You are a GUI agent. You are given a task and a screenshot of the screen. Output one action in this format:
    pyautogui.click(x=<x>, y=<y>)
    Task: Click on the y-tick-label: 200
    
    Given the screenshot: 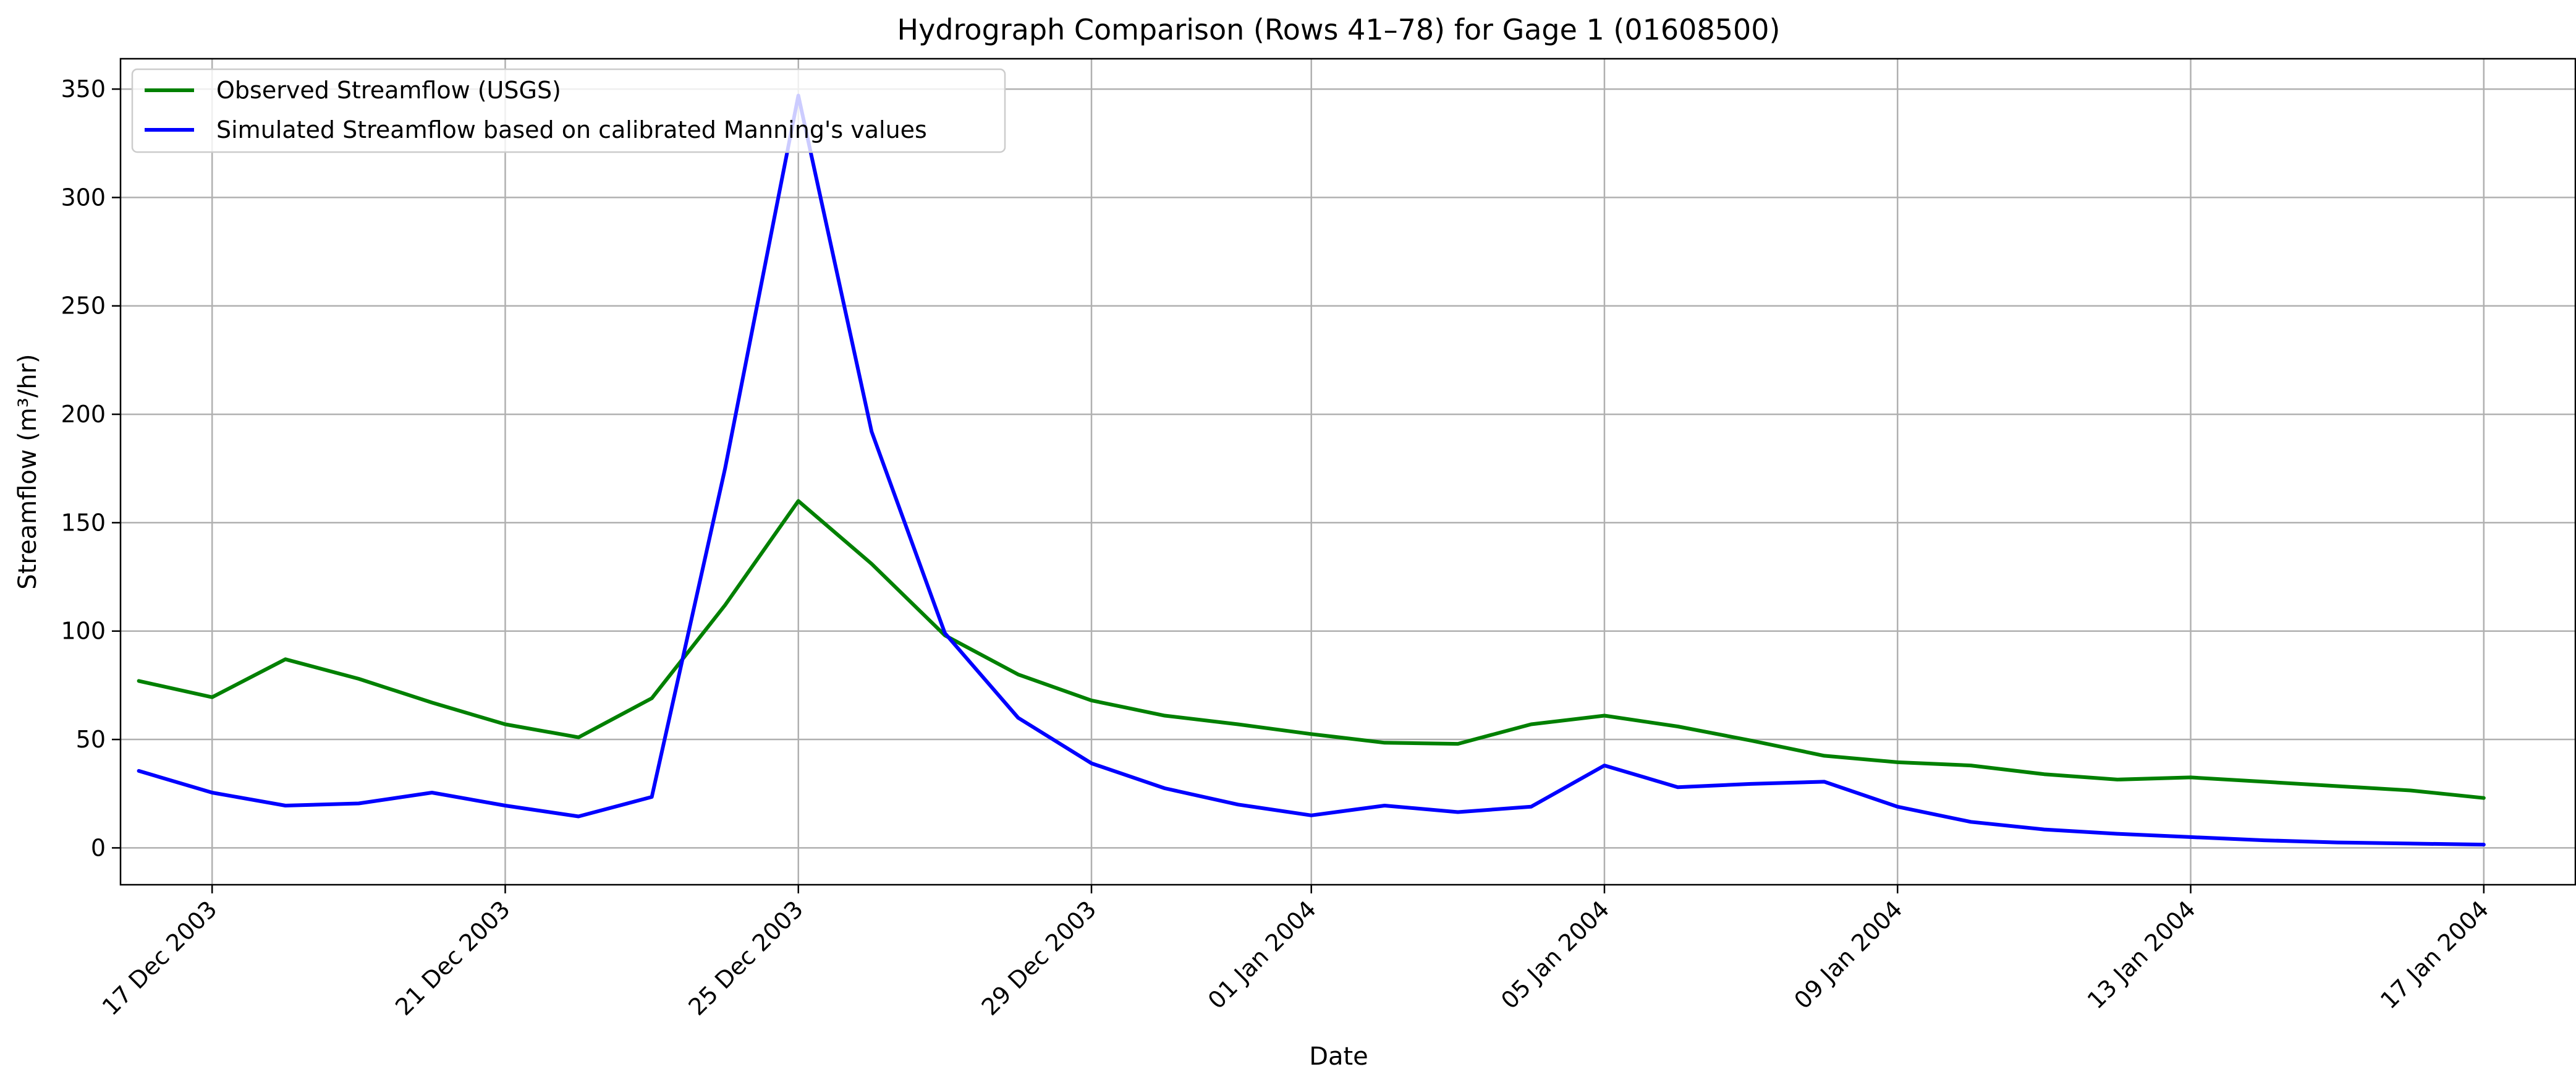 What is the action you would take?
    pyautogui.click(x=83, y=414)
    